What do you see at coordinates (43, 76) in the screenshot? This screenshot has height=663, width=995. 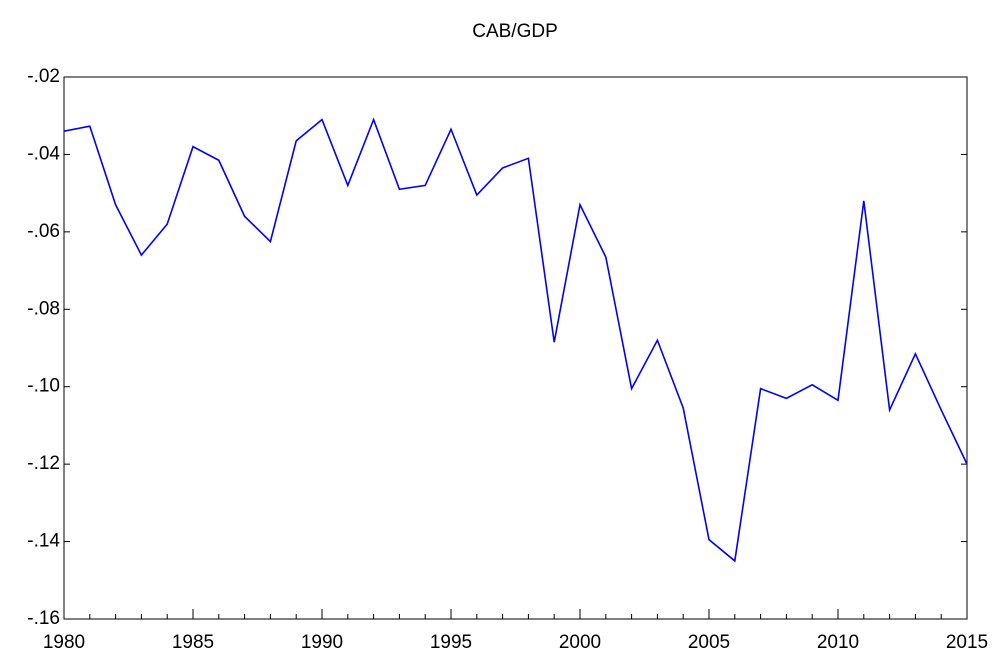 I see `y-tick-label: -.02` at bounding box center [43, 76].